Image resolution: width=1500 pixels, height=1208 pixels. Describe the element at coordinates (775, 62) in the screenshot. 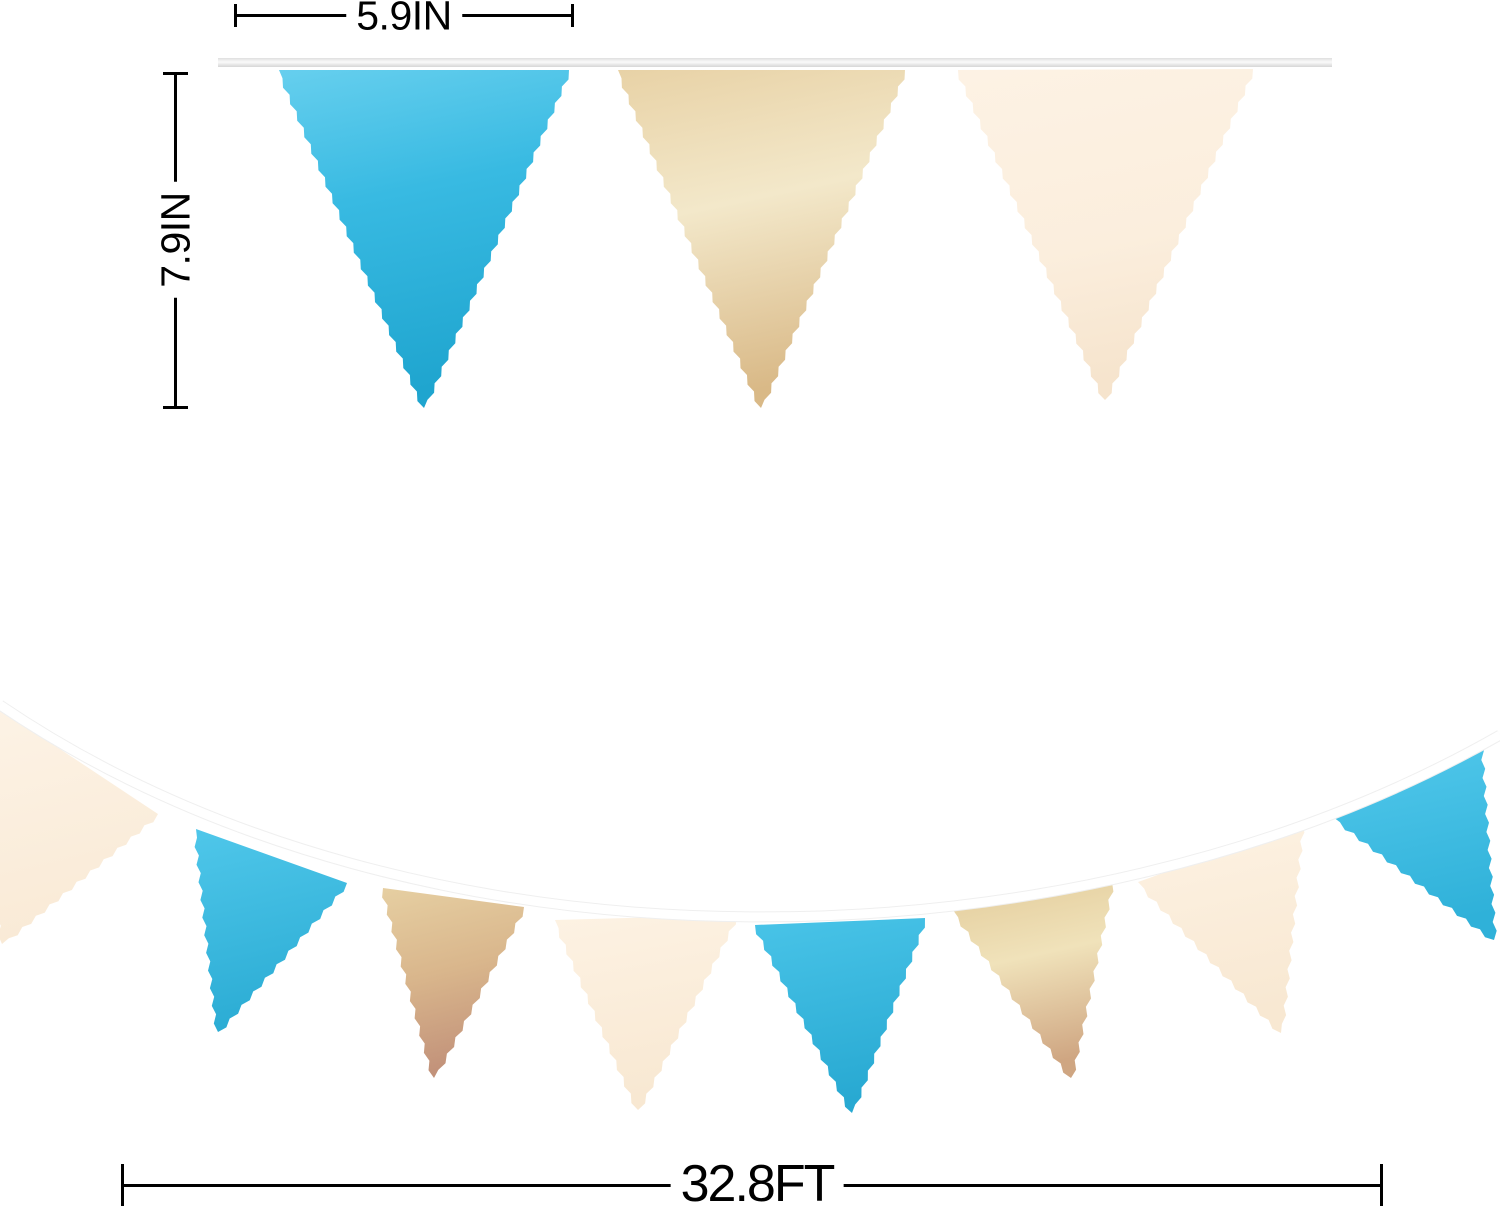

I see `hanging-ribbon` at that location.